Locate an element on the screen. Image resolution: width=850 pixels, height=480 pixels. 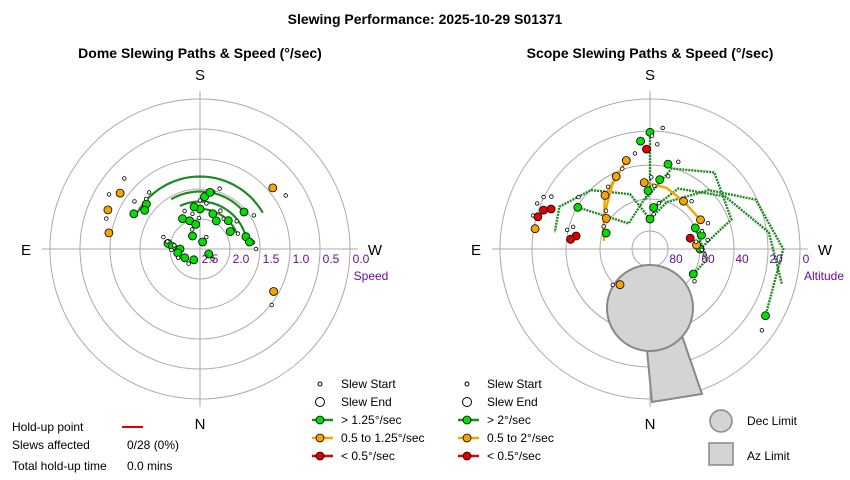
dome-compass-w: W is located at coordinates (375, 250).